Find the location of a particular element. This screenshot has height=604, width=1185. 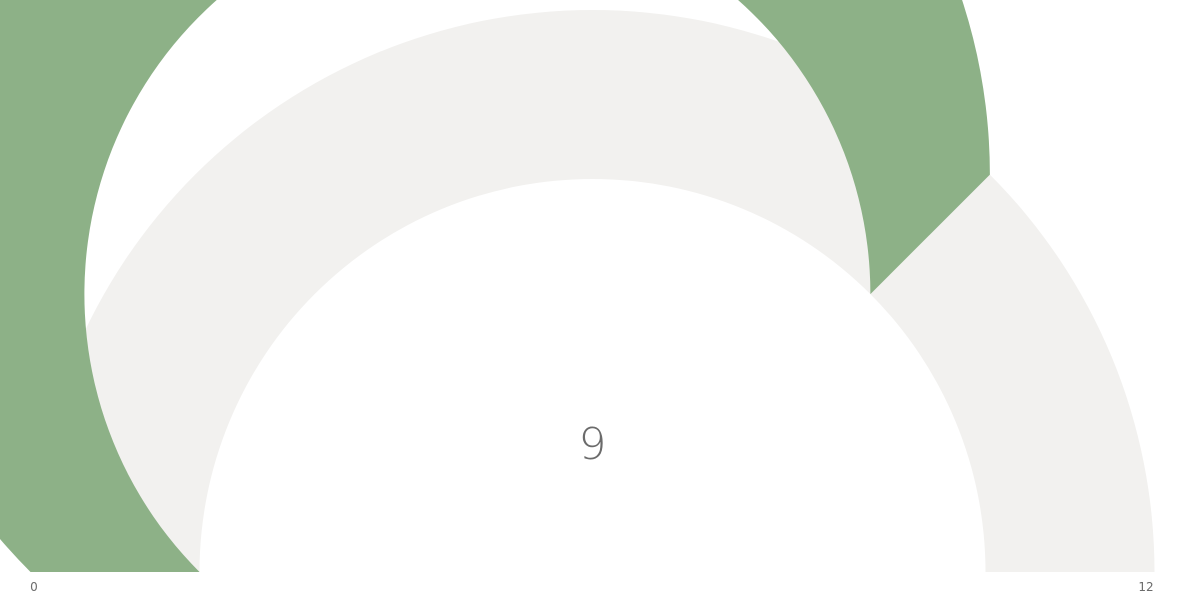

gauge-min-label: 0 is located at coordinates (34, 587).